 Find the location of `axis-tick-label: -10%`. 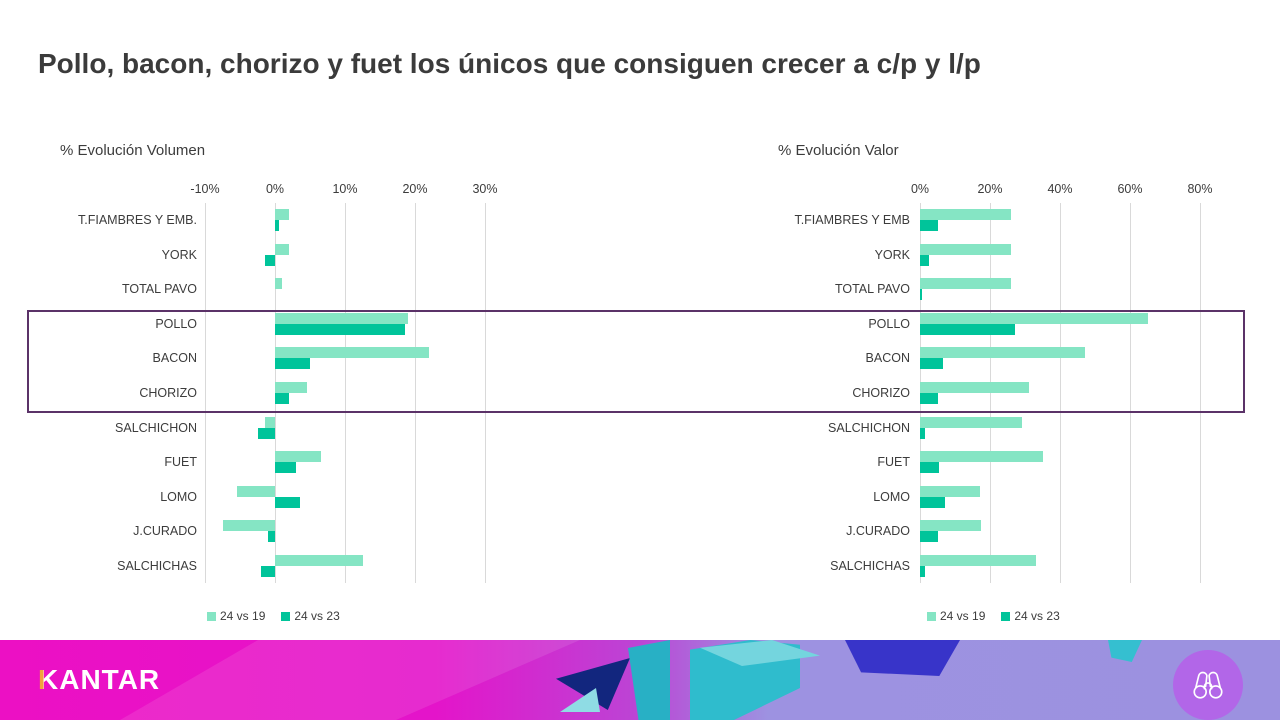

axis-tick-label: -10% is located at coordinates (205, 189).